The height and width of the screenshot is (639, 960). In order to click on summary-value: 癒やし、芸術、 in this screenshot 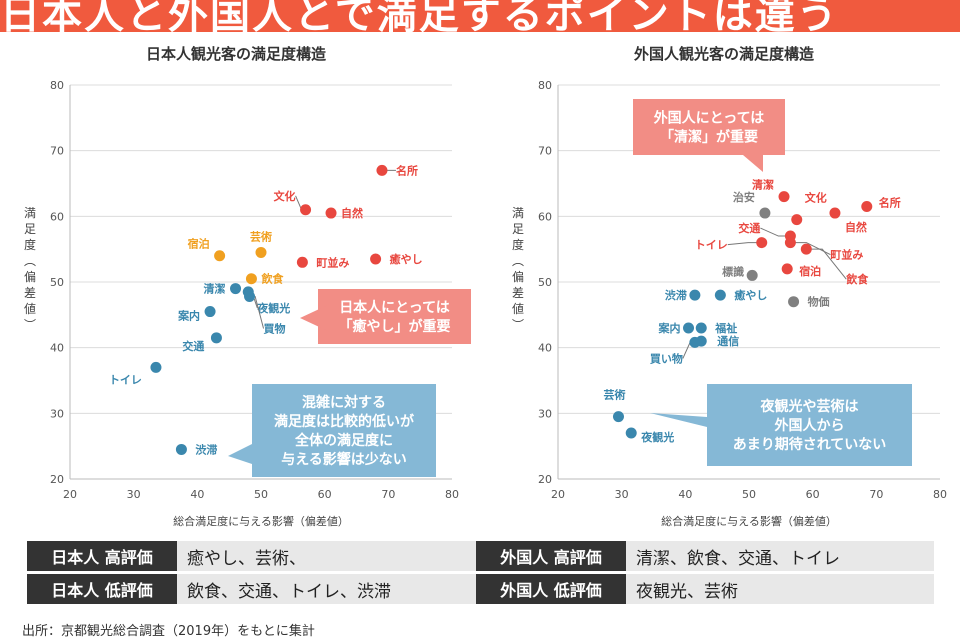, I will do `click(331, 556)`.